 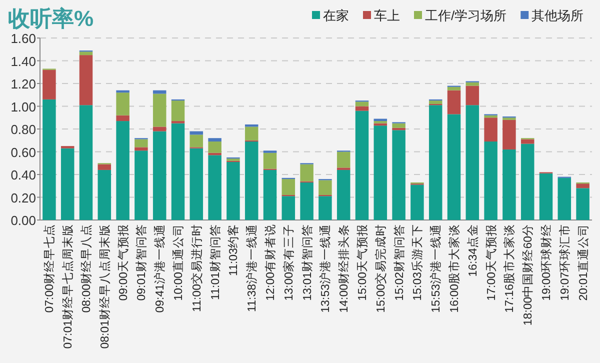 What do you see at coordinates (564, 262) in the screenshot?
I see `x-tick-label: 19:07环球汇市` at bounding box center [564, 262].